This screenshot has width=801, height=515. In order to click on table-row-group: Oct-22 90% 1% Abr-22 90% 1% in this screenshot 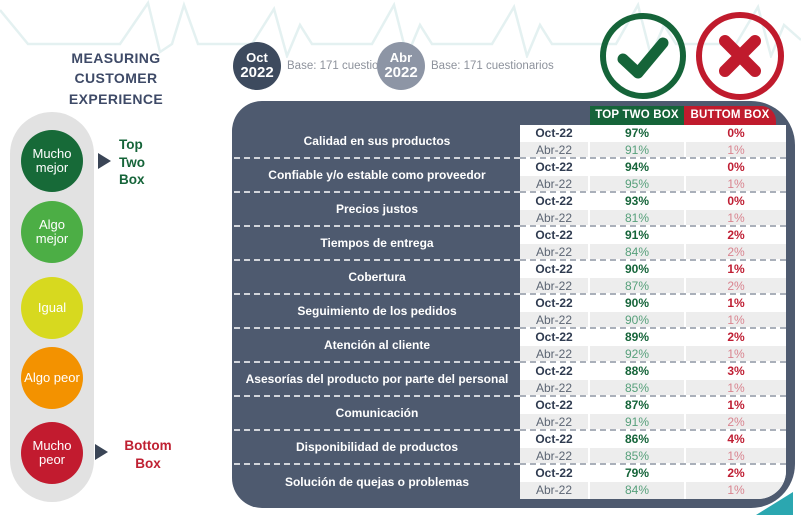, I will do `click(653, 312)`.